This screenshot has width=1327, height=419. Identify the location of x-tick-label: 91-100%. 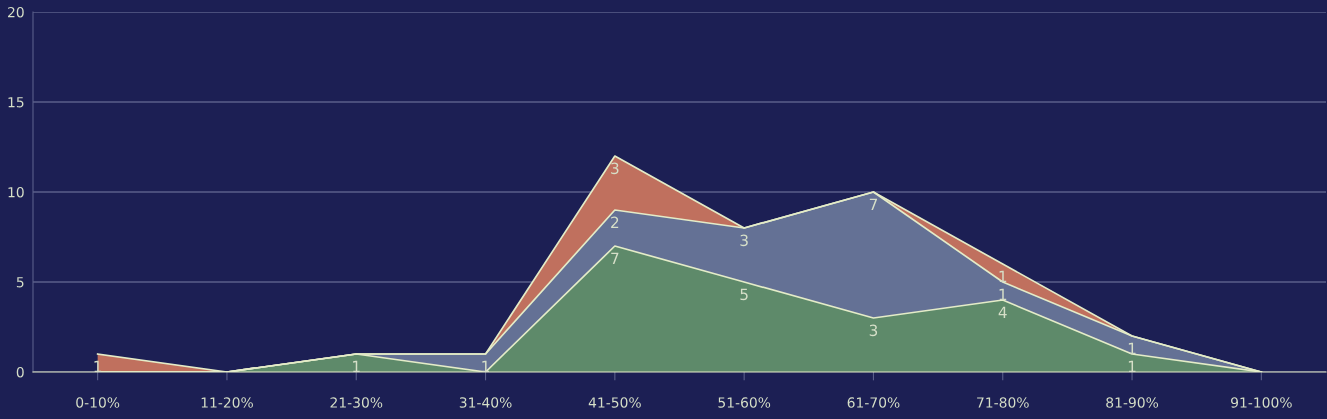
(1261, 402).